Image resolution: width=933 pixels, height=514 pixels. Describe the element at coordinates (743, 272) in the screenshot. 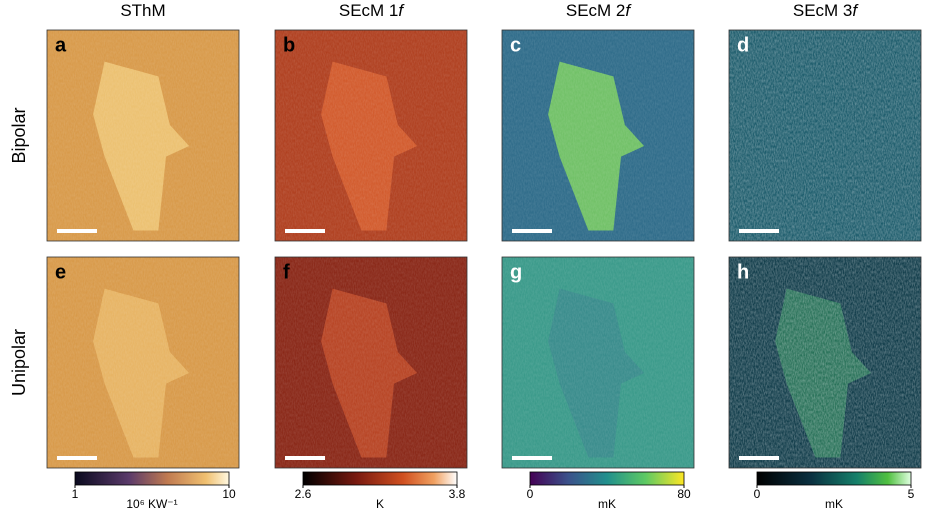

I see `panel-letter: h` at that location.